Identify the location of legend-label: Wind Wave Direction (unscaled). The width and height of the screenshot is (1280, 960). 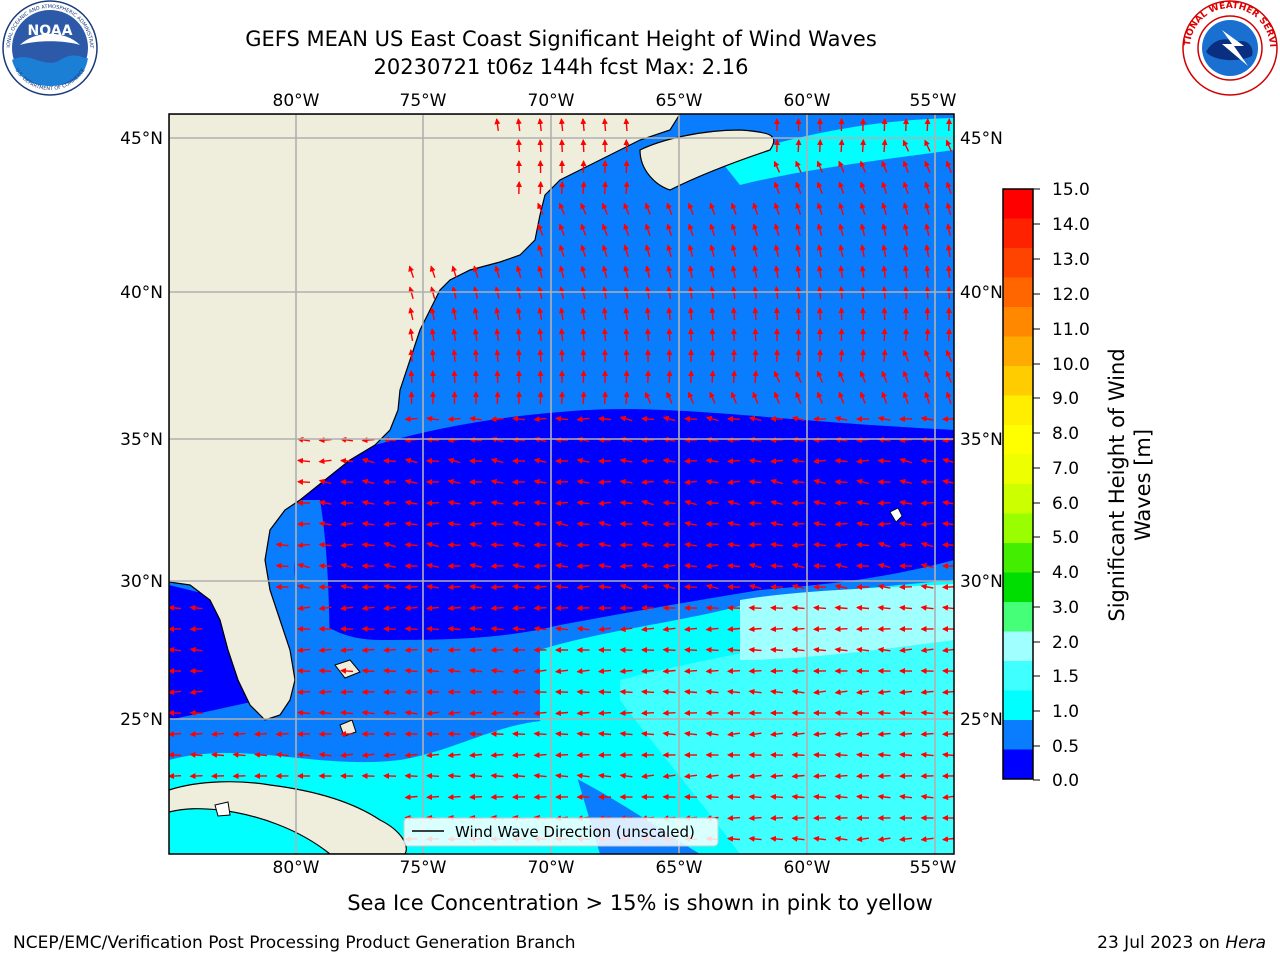
(575, 832).